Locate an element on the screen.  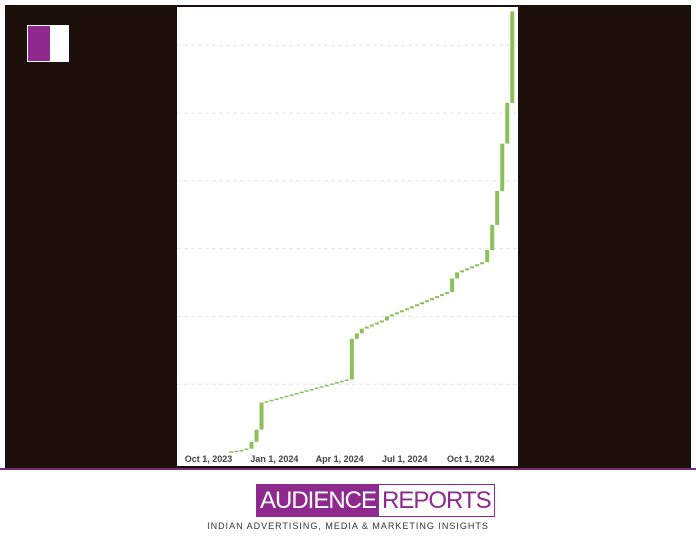
divider is located at coordinates (348, 469).